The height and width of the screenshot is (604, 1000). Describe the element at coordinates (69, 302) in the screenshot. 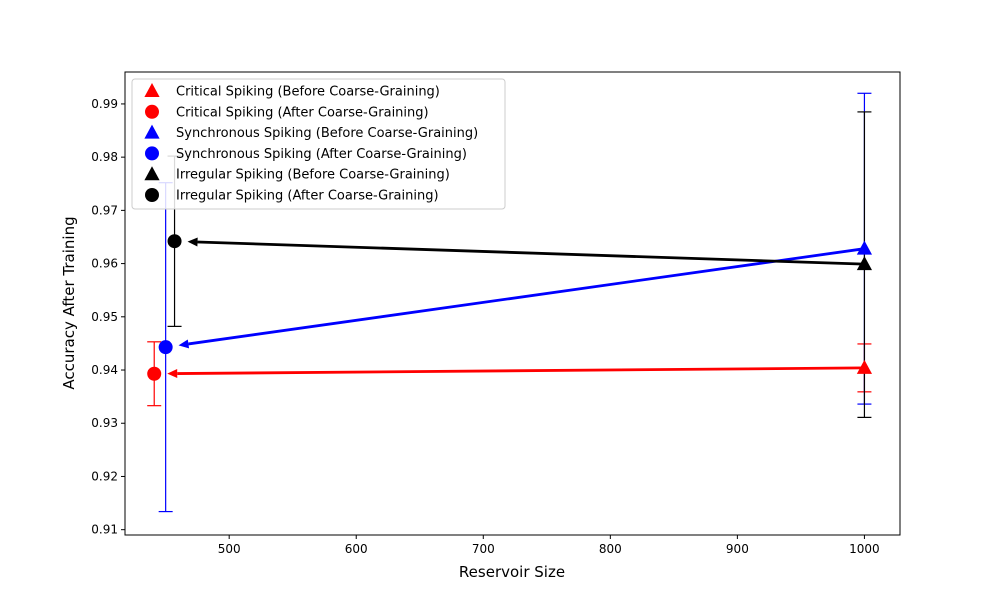

I see `y-axis-label: Accuracy After Training` at that location.